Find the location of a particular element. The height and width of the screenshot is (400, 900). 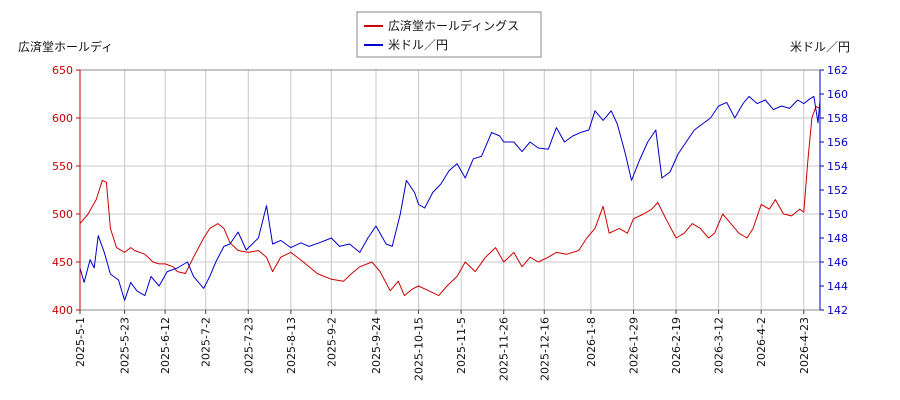

legend: 広済堂ホールディングス 米ドル／円 is located at coordinates (449, 34).